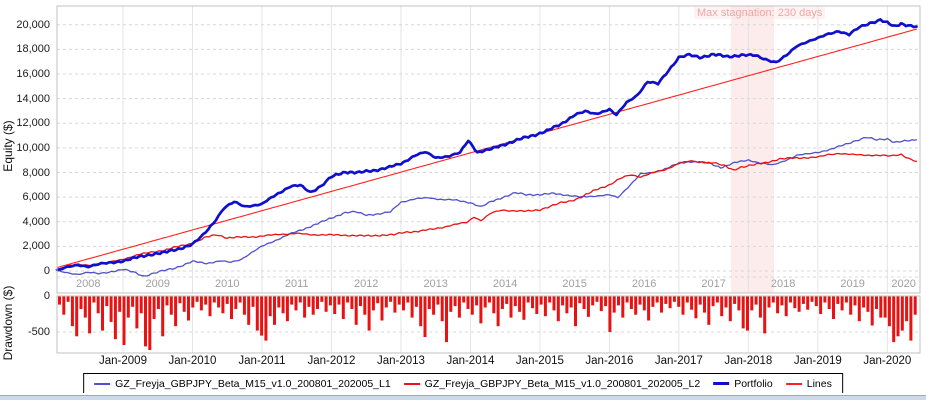 The image size is (926, 400). I want to click on lines-line-swatch, so click(793, 383).